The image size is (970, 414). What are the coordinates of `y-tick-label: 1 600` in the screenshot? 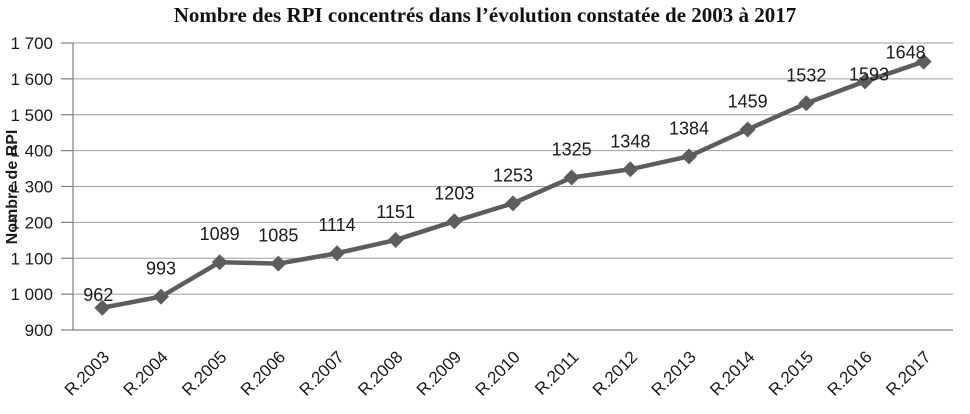 It's located at (31, 79).